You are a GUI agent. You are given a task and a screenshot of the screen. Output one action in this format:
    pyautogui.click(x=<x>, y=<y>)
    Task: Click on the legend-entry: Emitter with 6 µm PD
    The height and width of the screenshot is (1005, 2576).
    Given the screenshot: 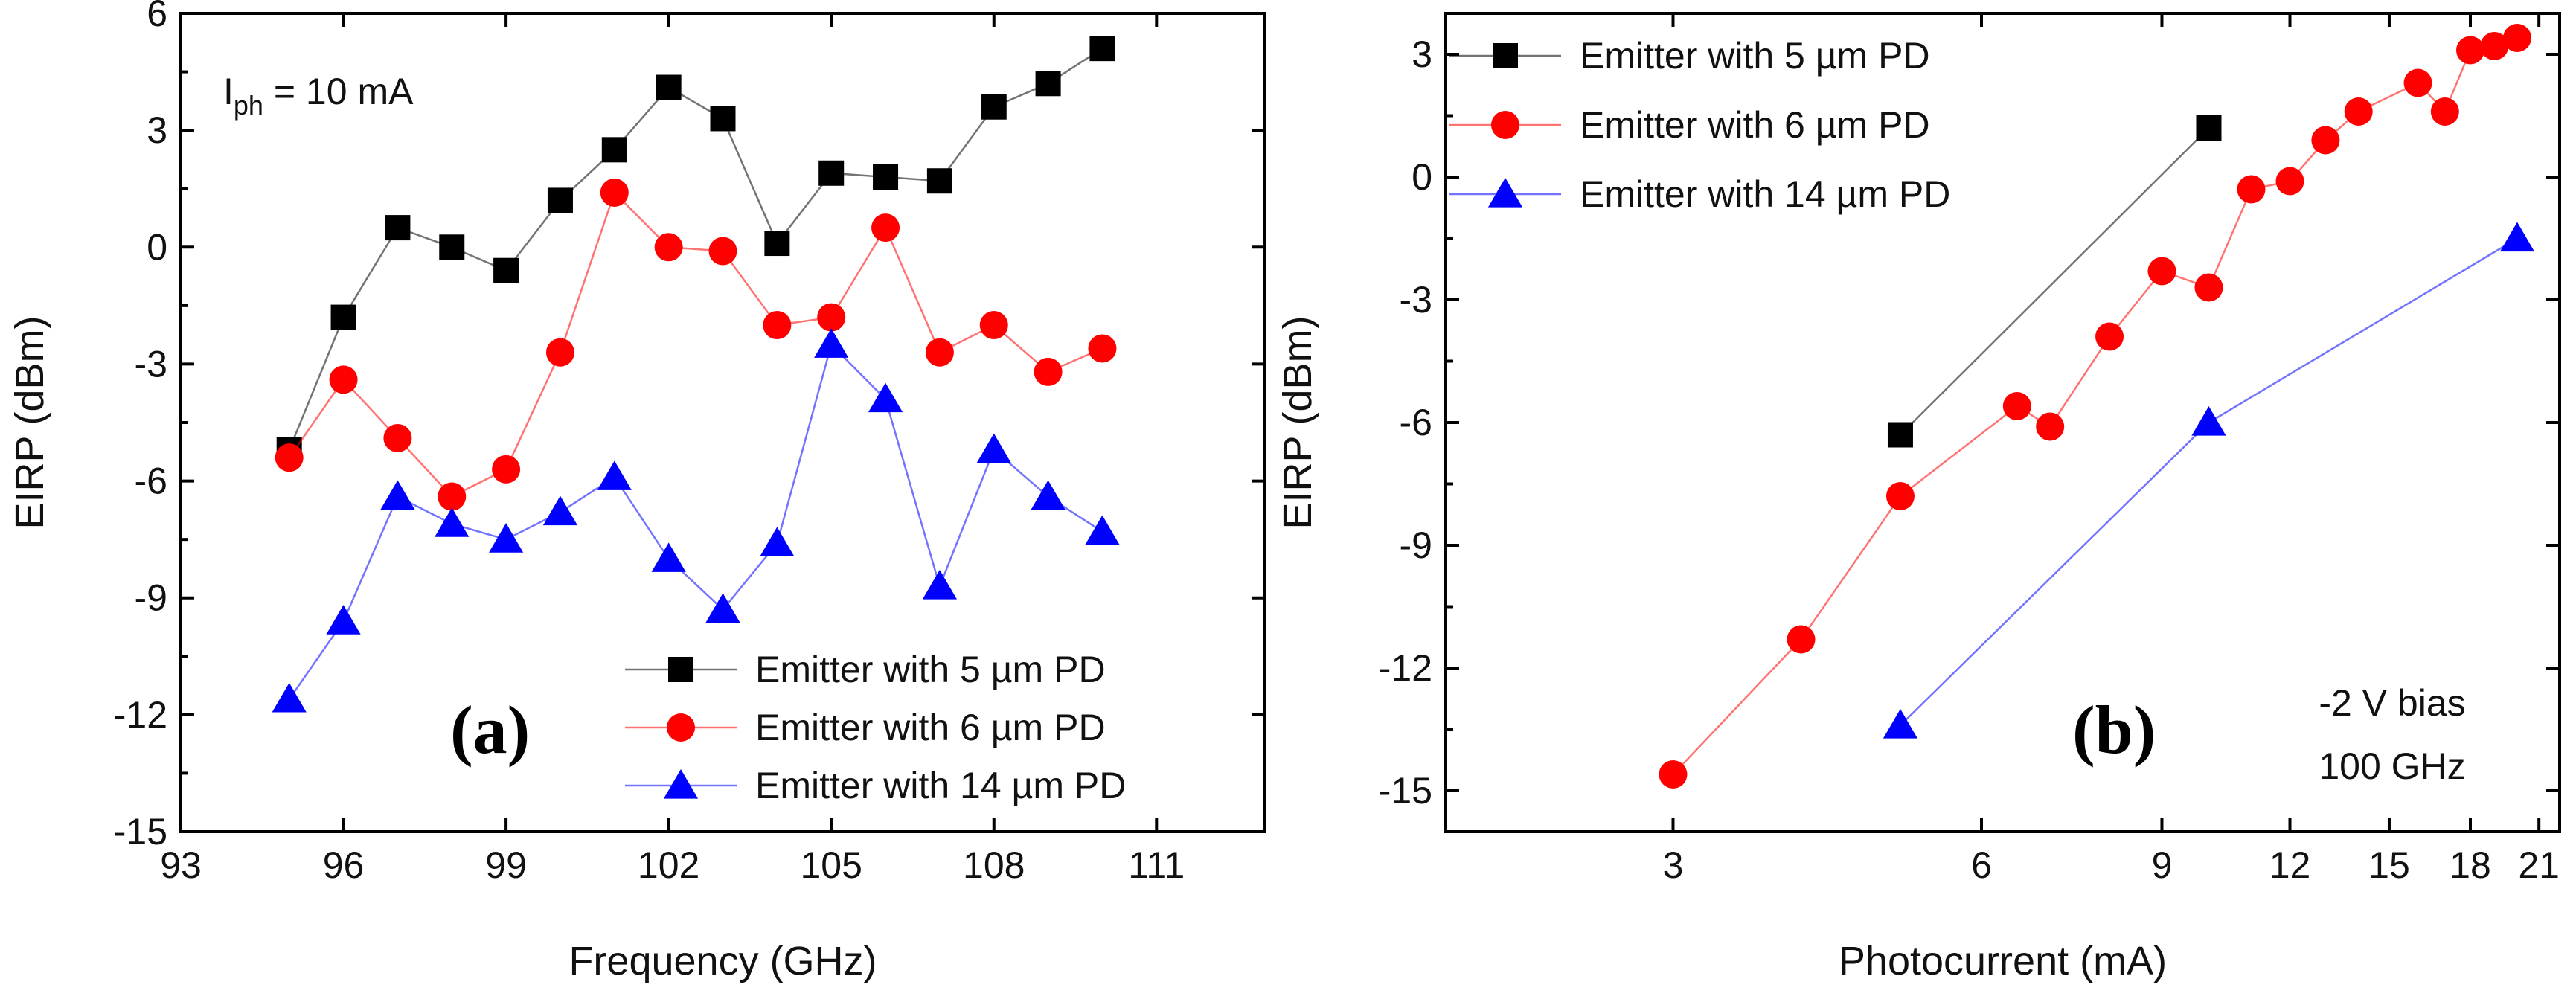 What is the action you would take?
    pyautogui.click(x=1755, y=125)
    